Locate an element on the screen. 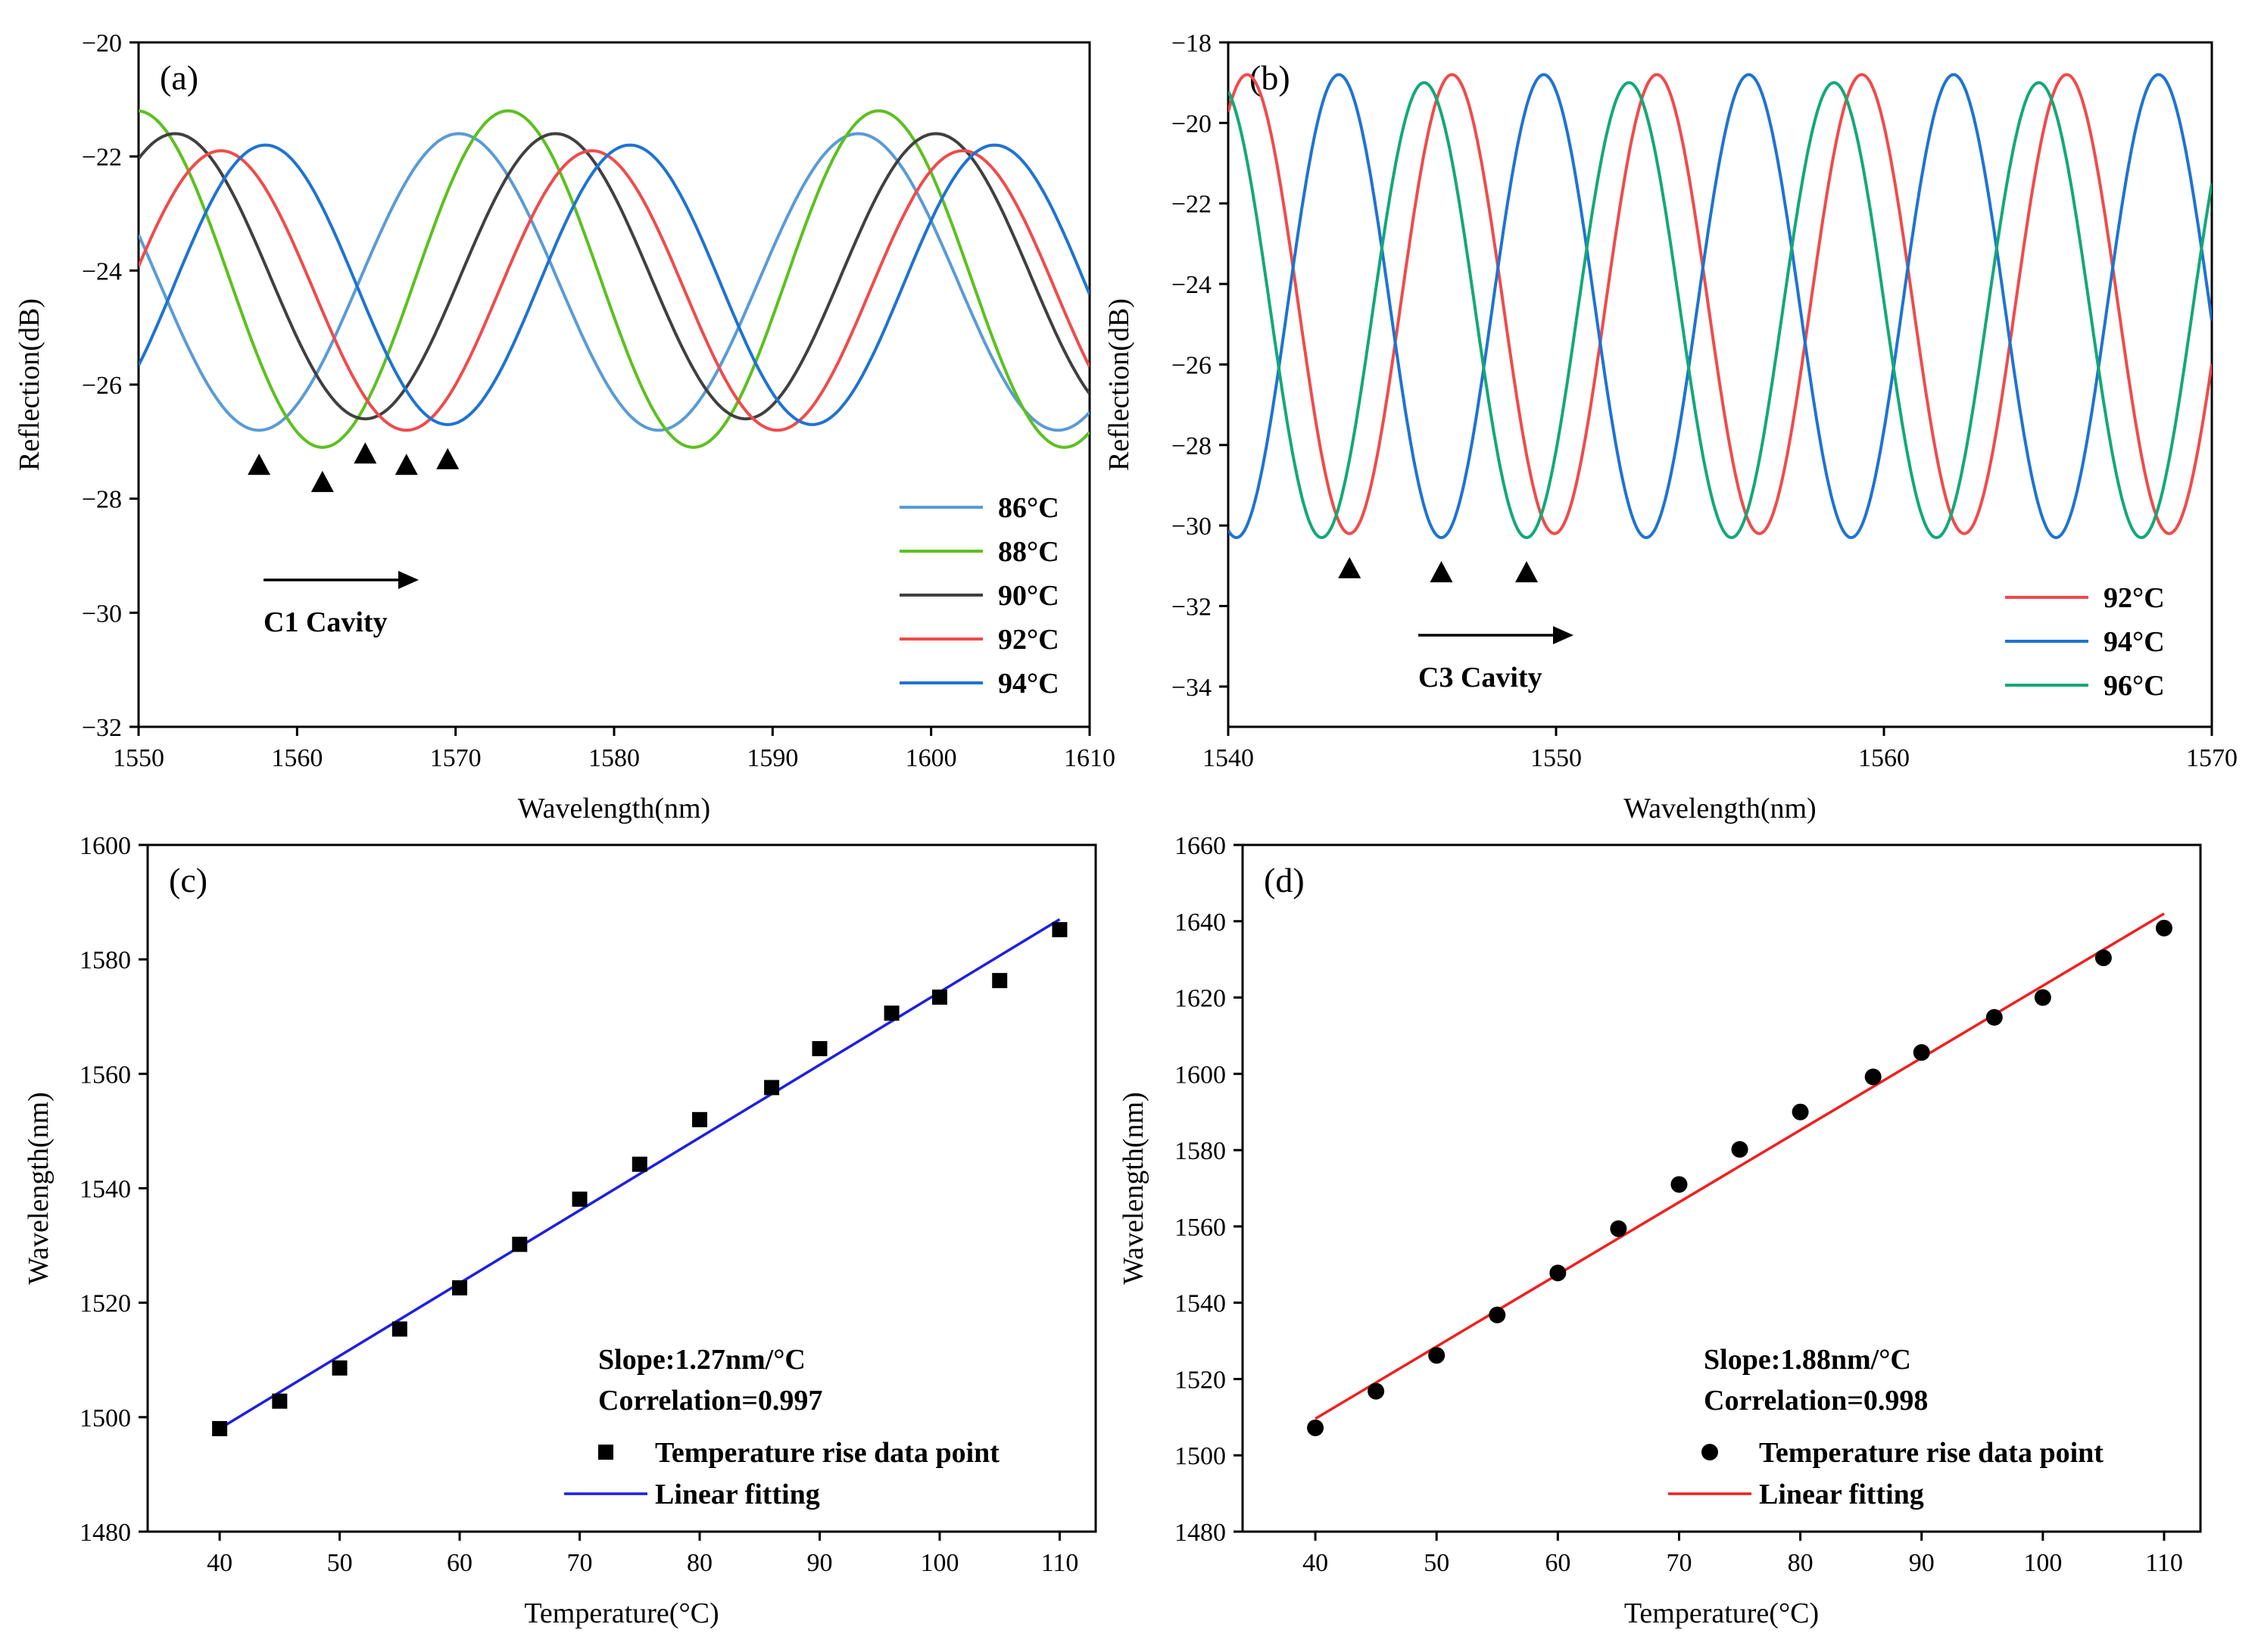 Image resolution: width=2258 pixels, height=1652 pixels. y-tick-label: 1660 is located at coordinates (1200, 846).